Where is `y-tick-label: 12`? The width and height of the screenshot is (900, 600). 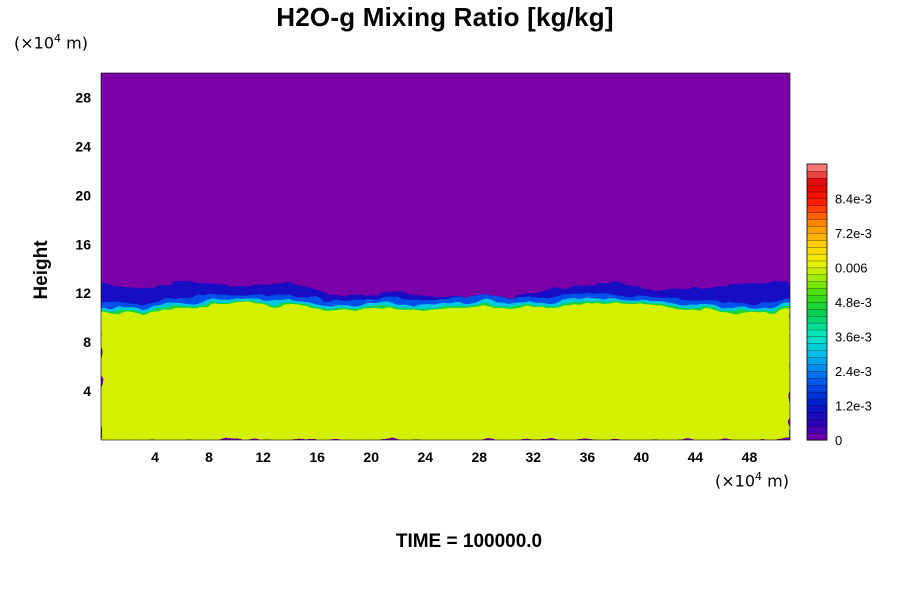
y-tick-label: 12 is located at coordinates (83, 293).